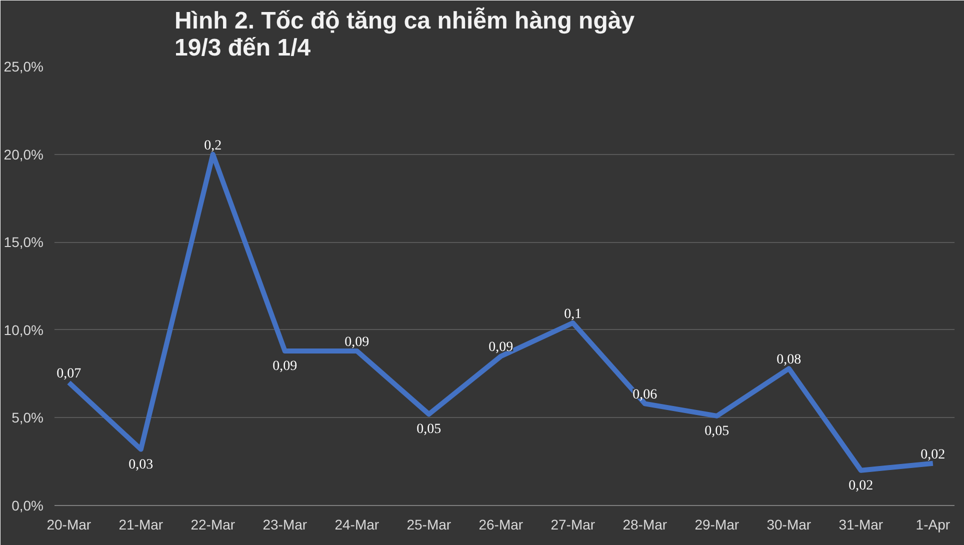 The width and height of the screenshot is (964, 545). I want to click on data-label: 0,03, so click(141, 464).